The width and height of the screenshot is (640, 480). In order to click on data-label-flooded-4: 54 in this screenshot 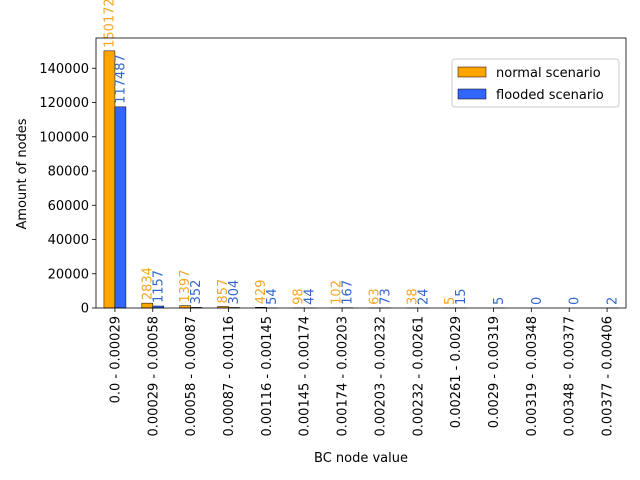, I will do `click(272, 296)`.